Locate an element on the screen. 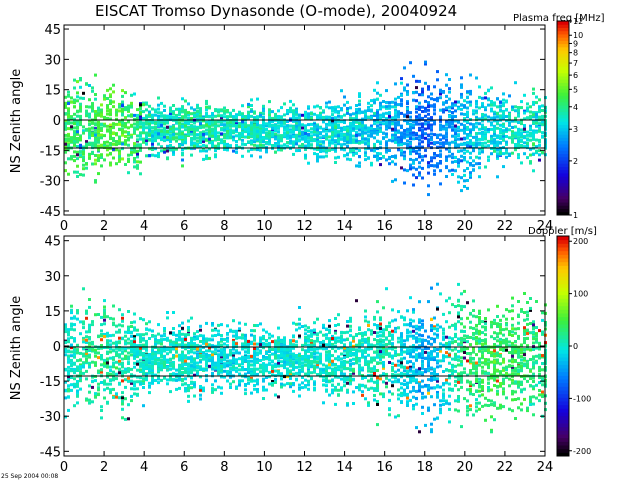 This screenshot has width=640, height=480. x-tick-label: 4 is located at coordinates (144, 226).